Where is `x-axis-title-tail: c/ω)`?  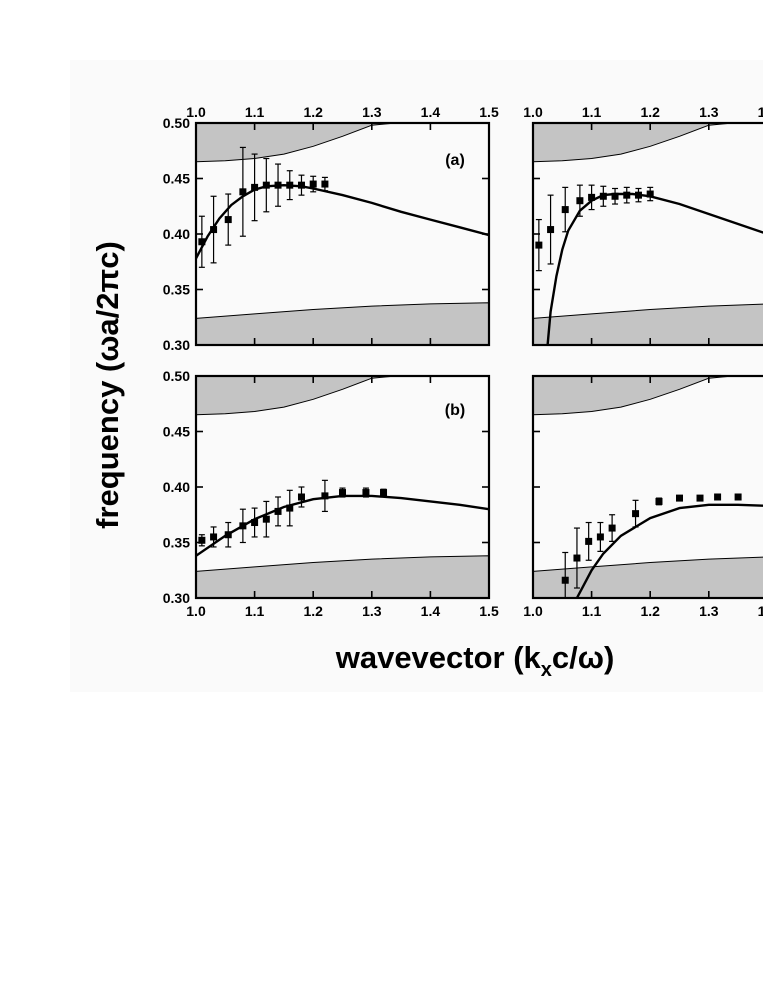
x-axis-title-tail: c/ω) is located at coordinates (583, 657).